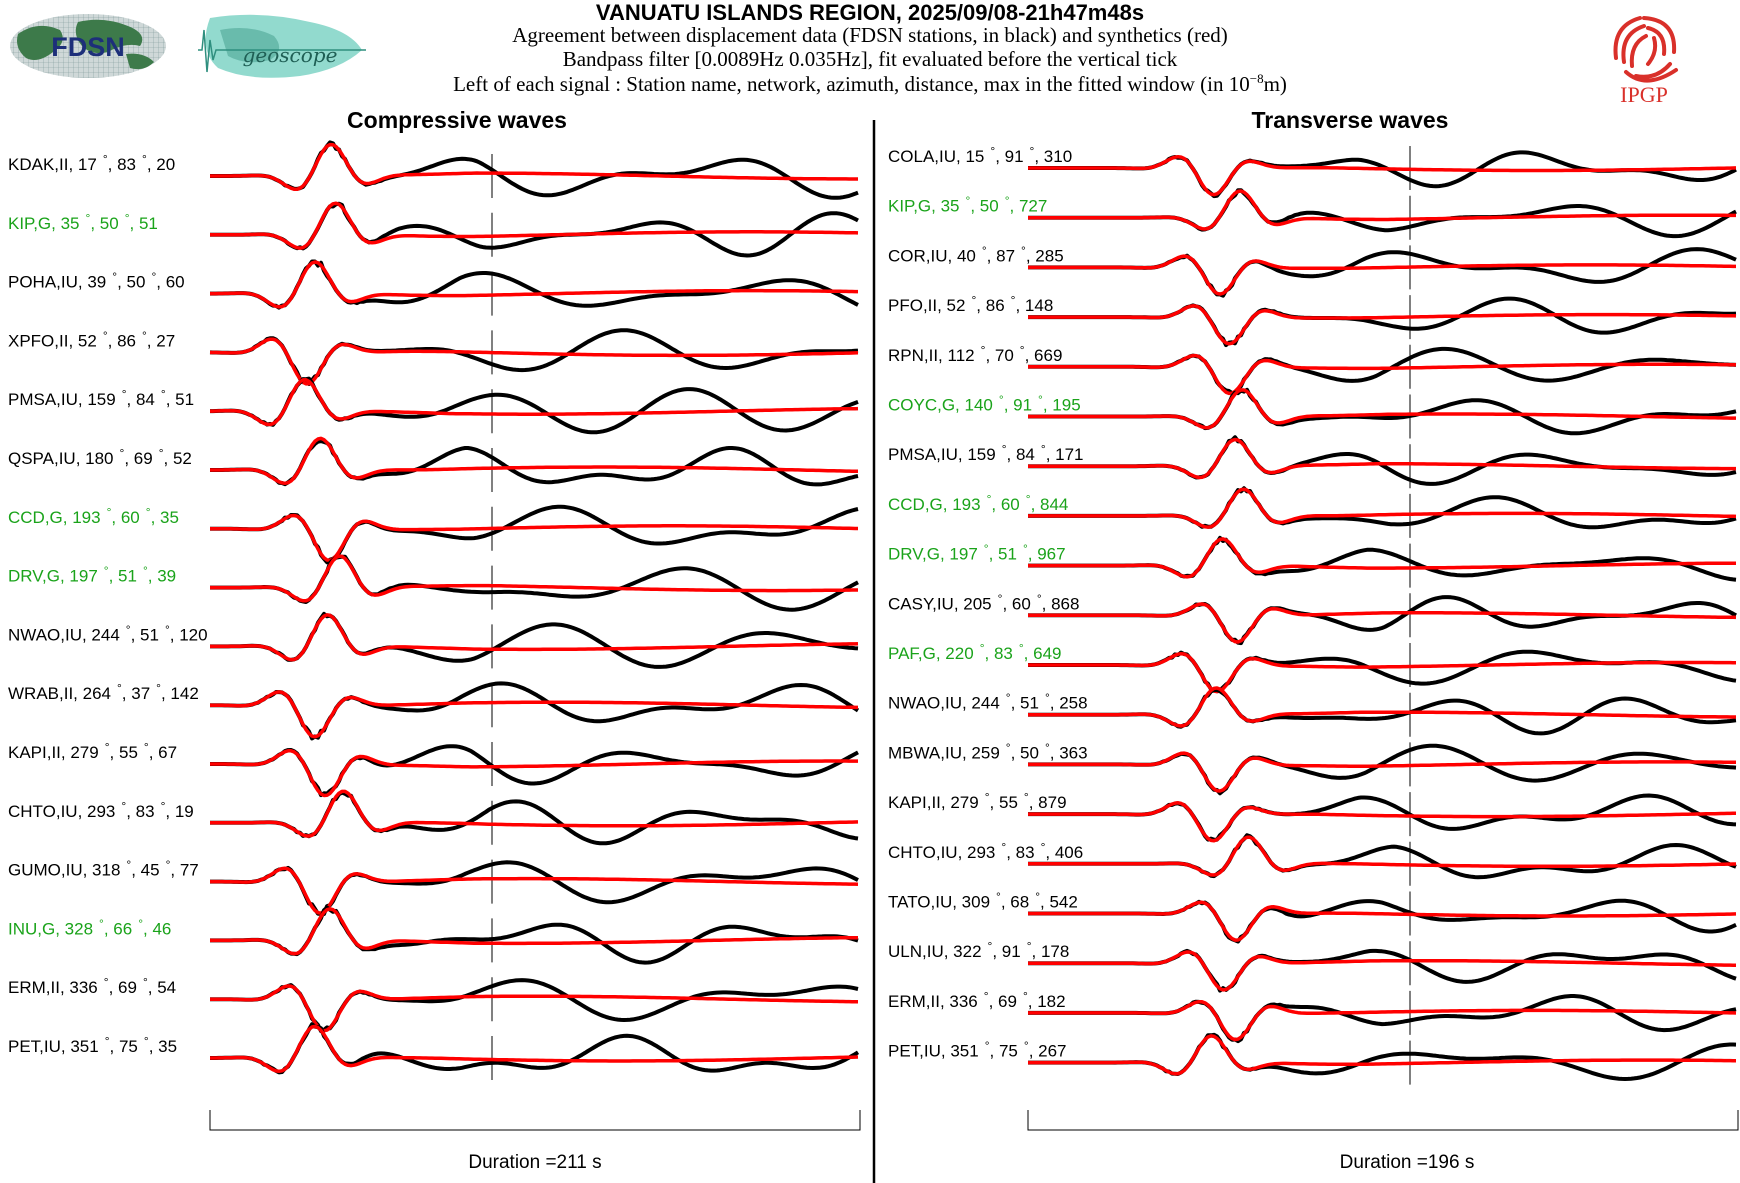 Image resolution: width=1740 pixels, height=1183 pixels. I want to click on geoscope-logo: geoscope, so click(282, 46).